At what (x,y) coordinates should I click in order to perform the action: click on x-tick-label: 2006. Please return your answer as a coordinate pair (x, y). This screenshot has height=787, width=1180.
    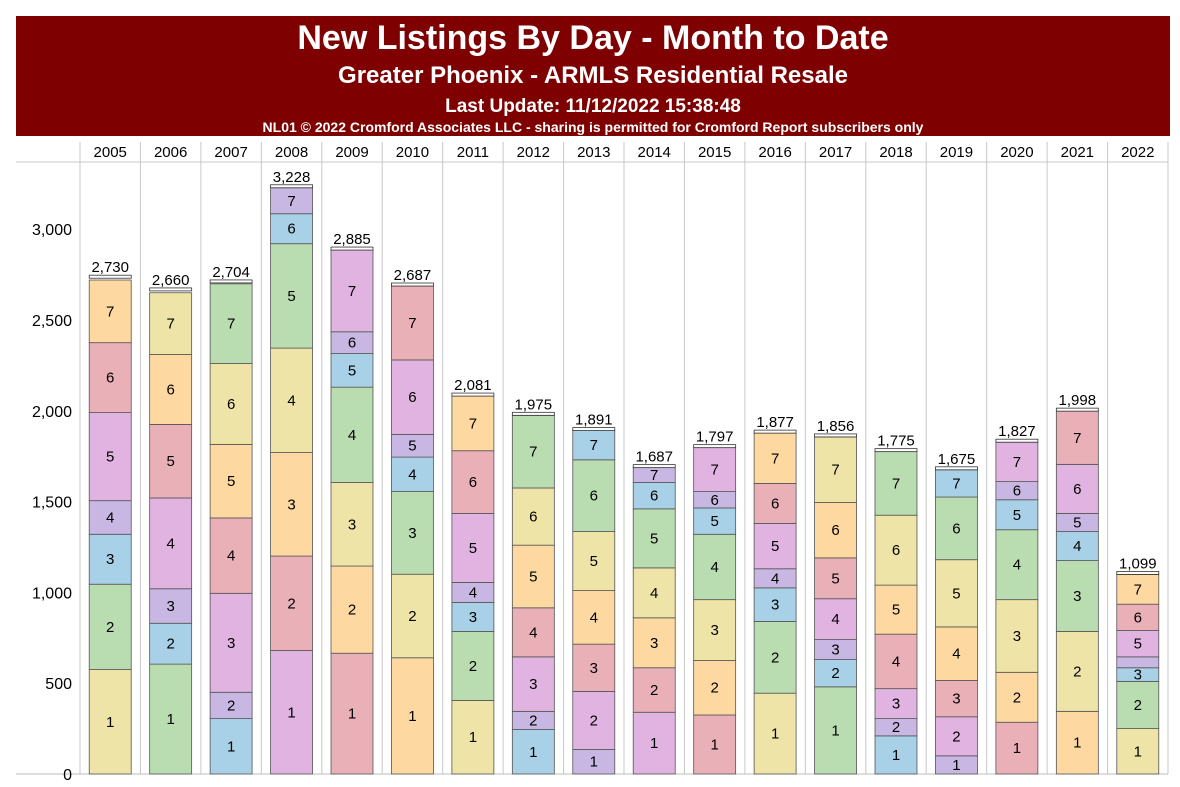
    Looking at the image, I should click on (170, 152).